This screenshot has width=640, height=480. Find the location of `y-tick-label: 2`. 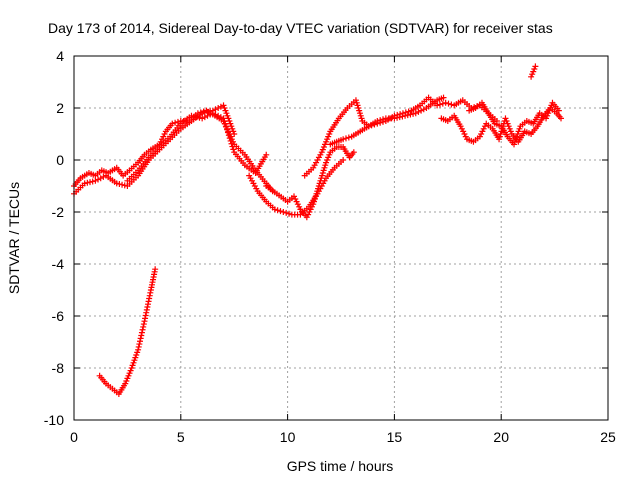

y-tick-label: 2 is located at coordinates (60, 108).